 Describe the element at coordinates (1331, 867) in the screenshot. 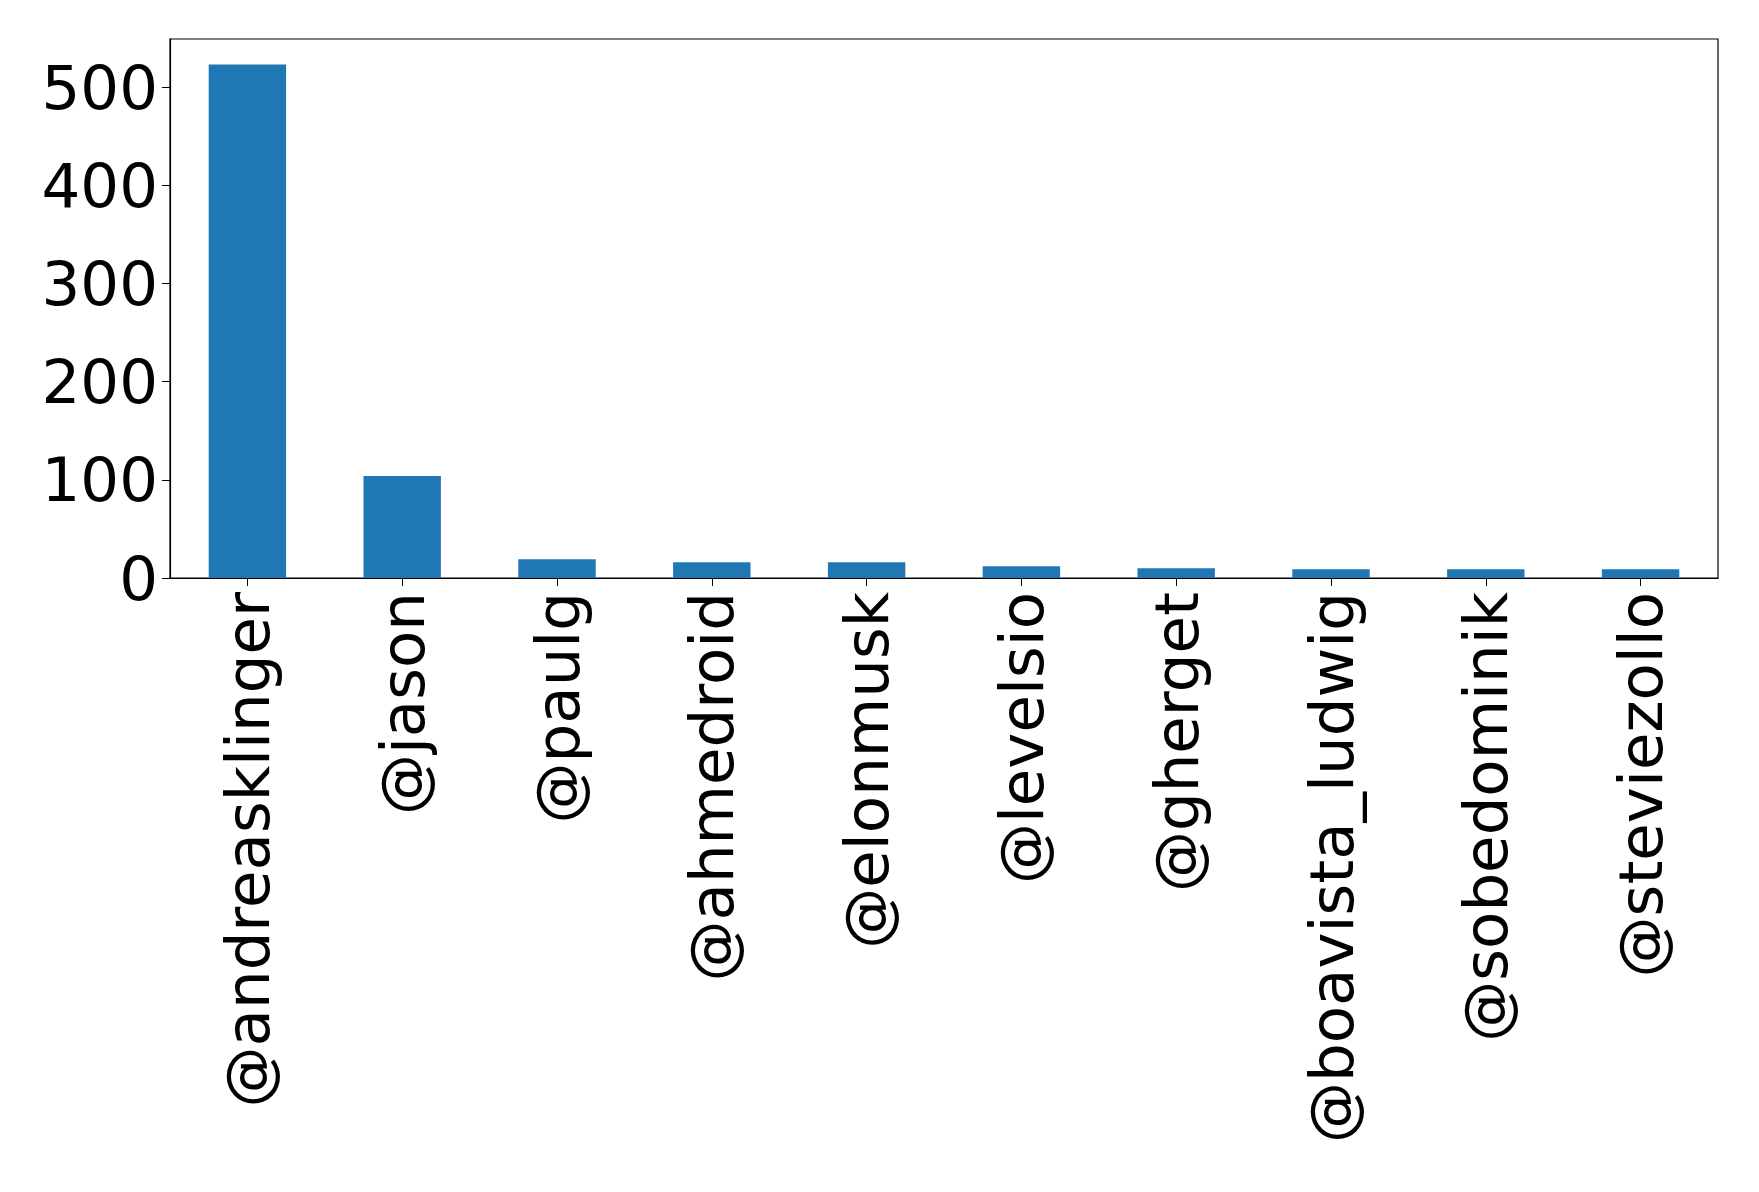

I see `x-tick-label: @boavista_ludwig` at that location.